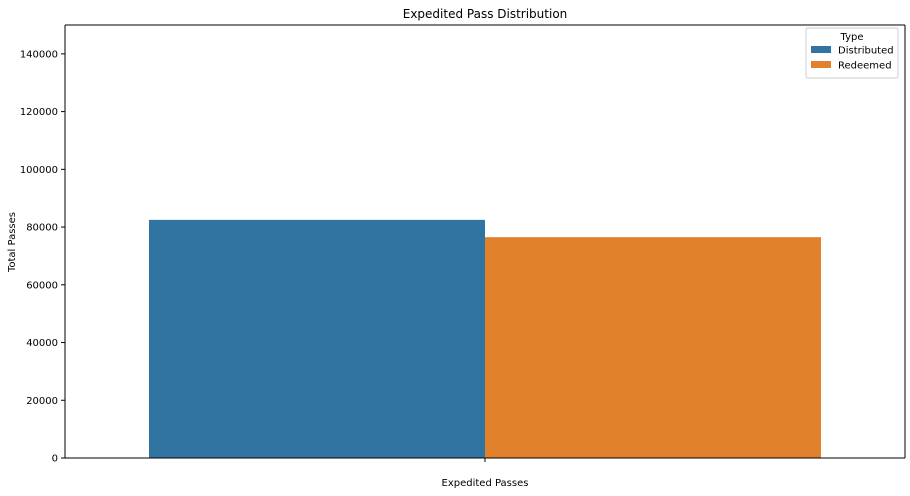  Describe the element at coordinates (42, 228) in the screenshot. I see `y-tick-label: 80000` at that location.